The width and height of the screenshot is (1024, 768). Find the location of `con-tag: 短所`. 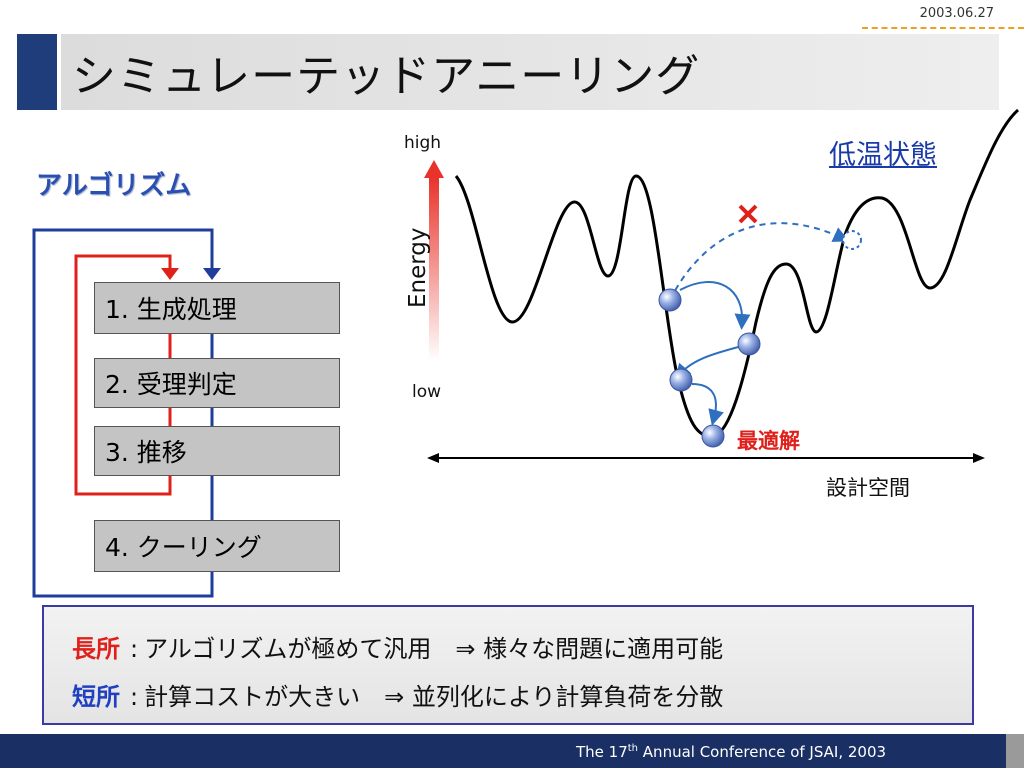

con-tag: 短所 is located at coordinates (96, 697).